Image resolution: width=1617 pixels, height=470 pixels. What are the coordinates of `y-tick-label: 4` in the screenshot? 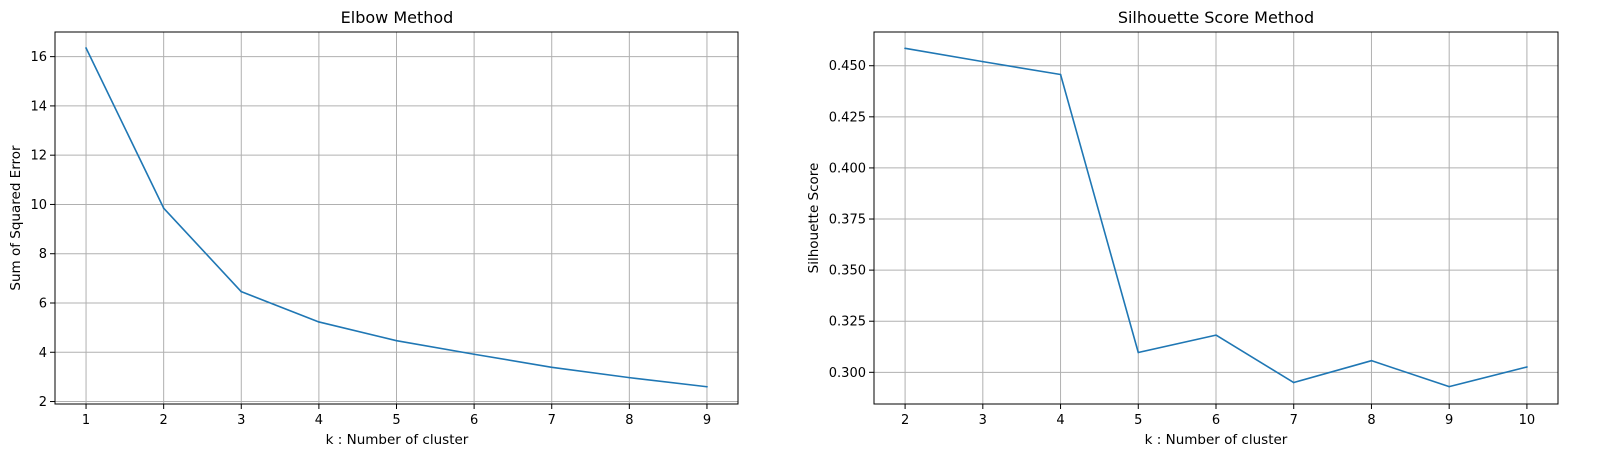 It's located at (43, 353).